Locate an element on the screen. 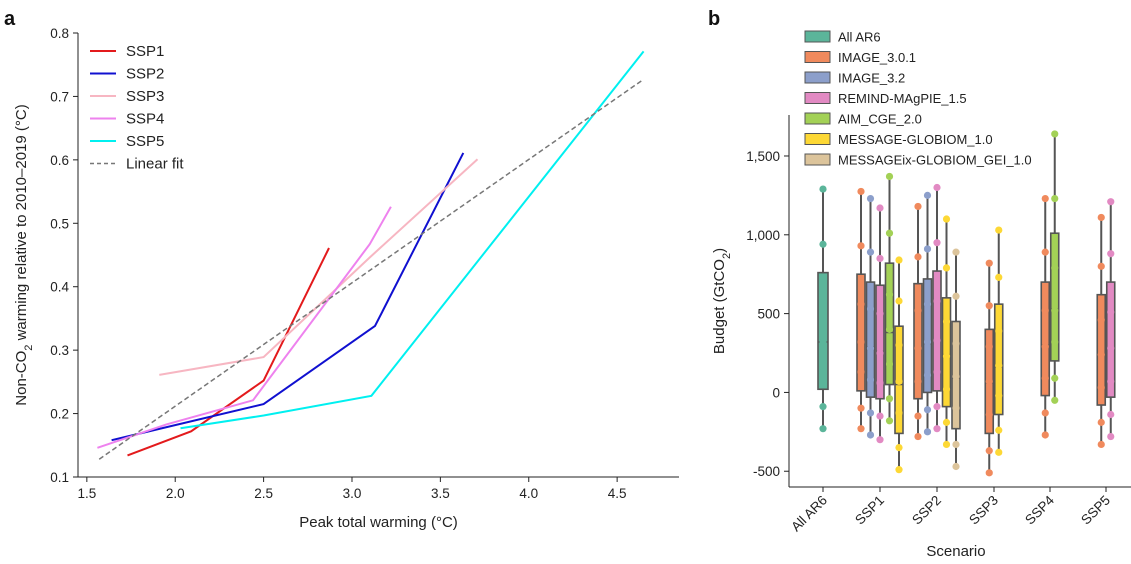  series-line-ssp3 is located at coordinates (319, 267).